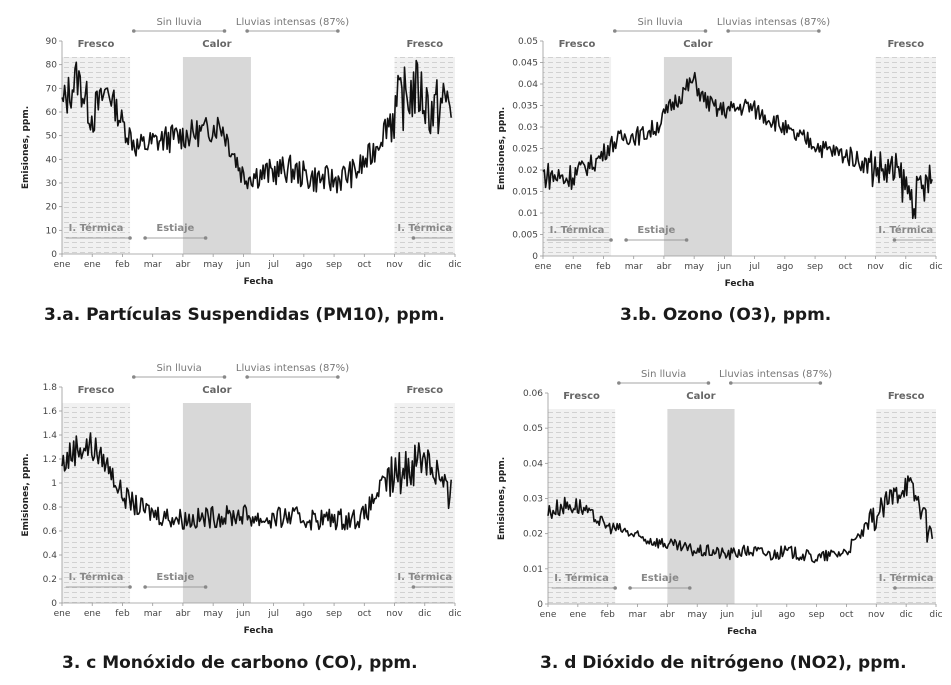 The width and height of the screenshot is (951, 685). Describe the element at coordinates (50, 508) in the screenshot. I see `co-ytick-label-4: 0.8` at that location.